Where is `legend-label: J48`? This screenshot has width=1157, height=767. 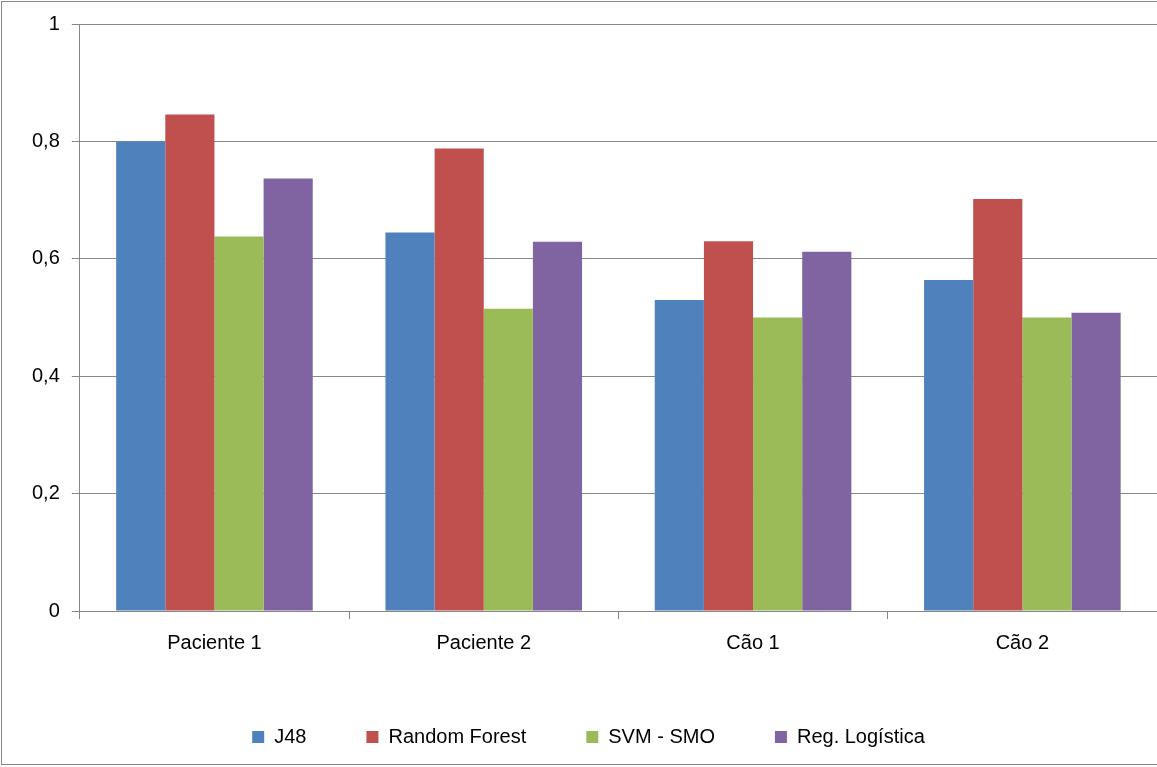 legend-label: J48 is located at coordinates (290, 735).